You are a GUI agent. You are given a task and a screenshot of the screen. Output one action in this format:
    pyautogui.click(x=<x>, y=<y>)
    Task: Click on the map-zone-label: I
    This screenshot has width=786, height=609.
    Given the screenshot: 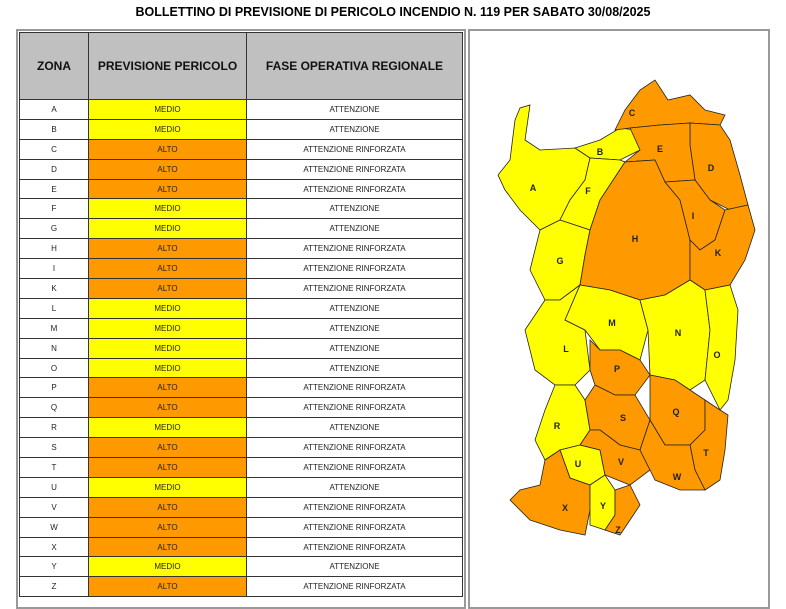 What is the action you would take?
    pyautogui.click(x=693, y=216)
    